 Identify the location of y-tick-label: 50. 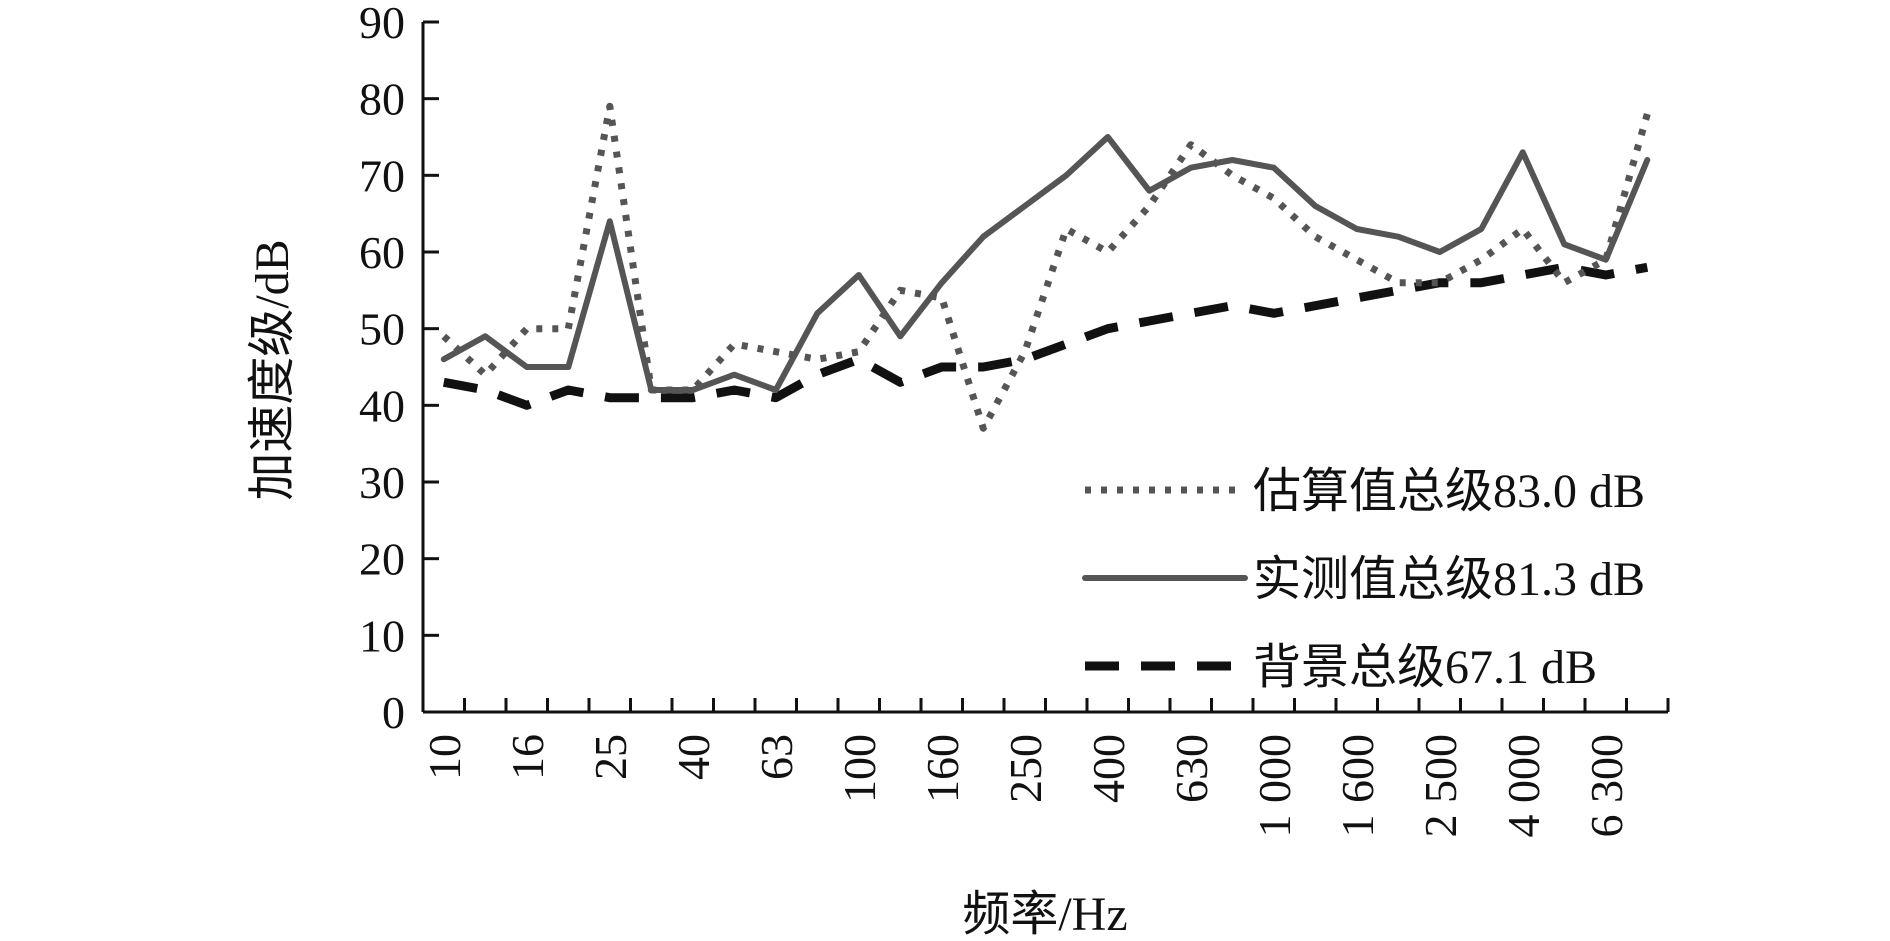
(382, 329).